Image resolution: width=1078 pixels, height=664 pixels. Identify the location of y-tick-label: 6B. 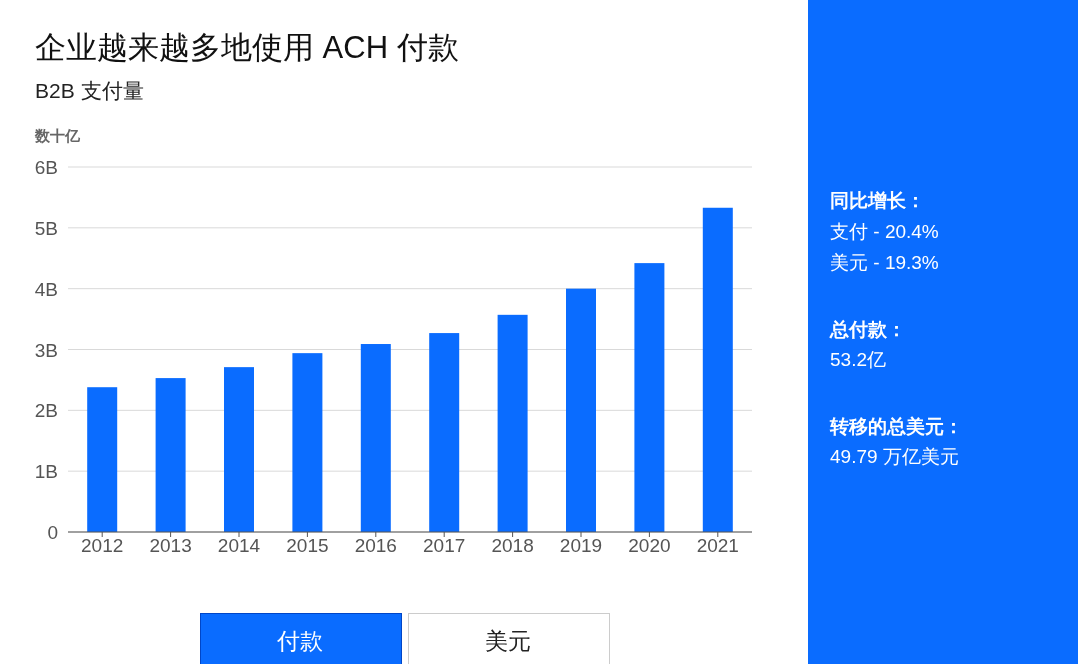
(46, 167).